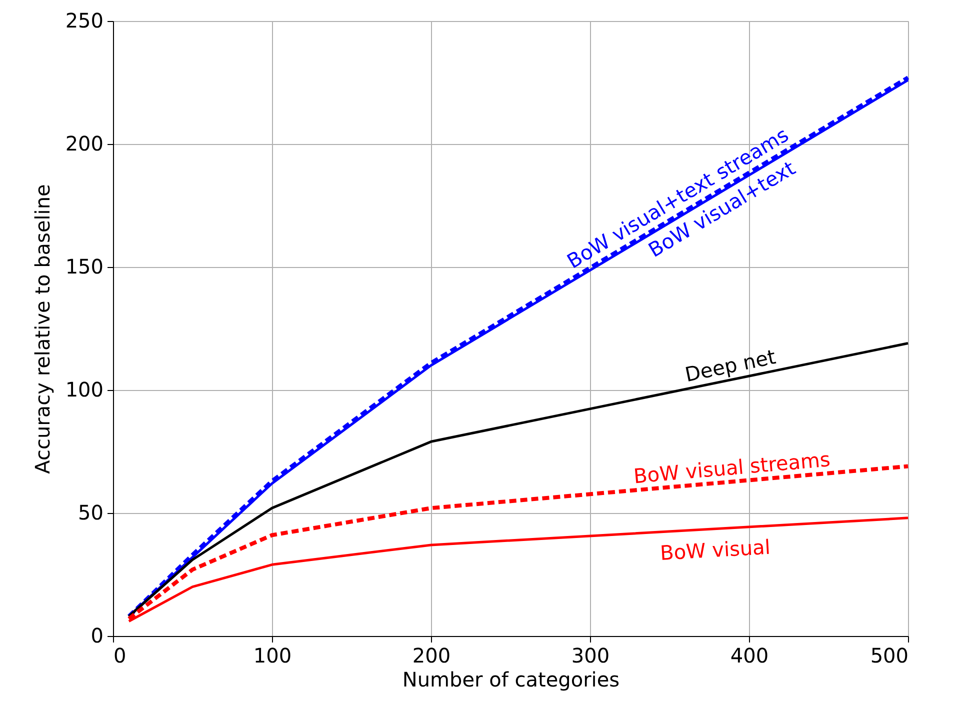  I want to click on x-tick-label: 300, so click(590, 656).